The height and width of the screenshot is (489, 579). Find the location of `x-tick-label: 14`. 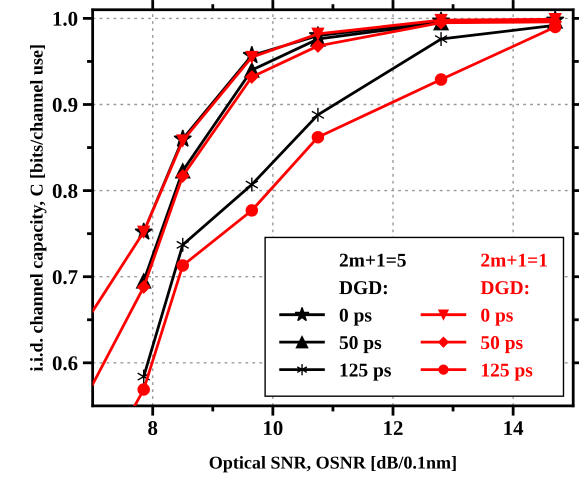

x-tick-label: 14 is located at coordinates (514, 428).